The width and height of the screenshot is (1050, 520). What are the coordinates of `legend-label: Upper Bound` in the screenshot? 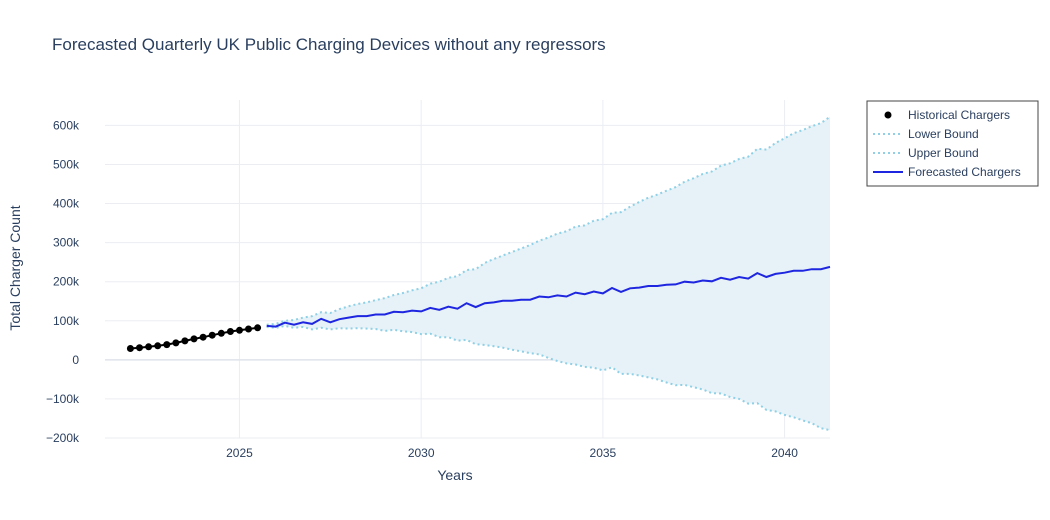 It's located at (943, 153).